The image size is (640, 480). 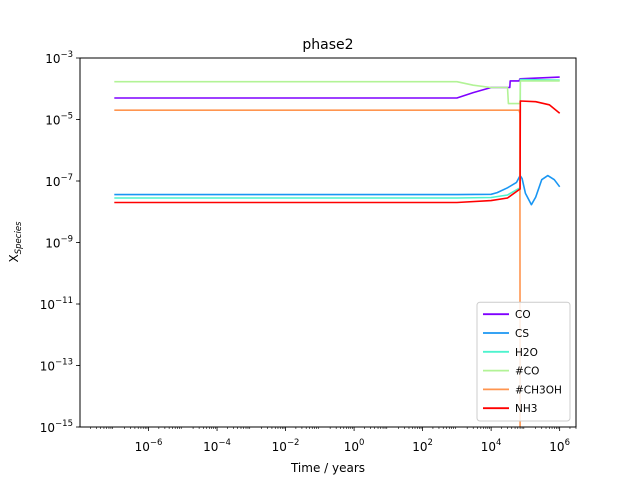 I want to click on x-tick-label: 10⁴, so click(x=491, y=446).